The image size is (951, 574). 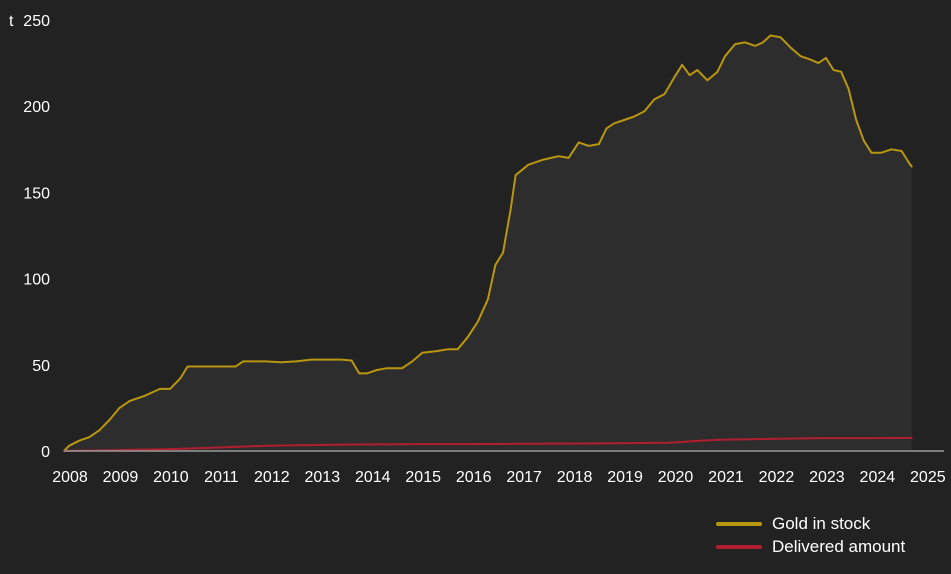 I want to click on x-tick-label: 2009, so click(x=121, y=477).